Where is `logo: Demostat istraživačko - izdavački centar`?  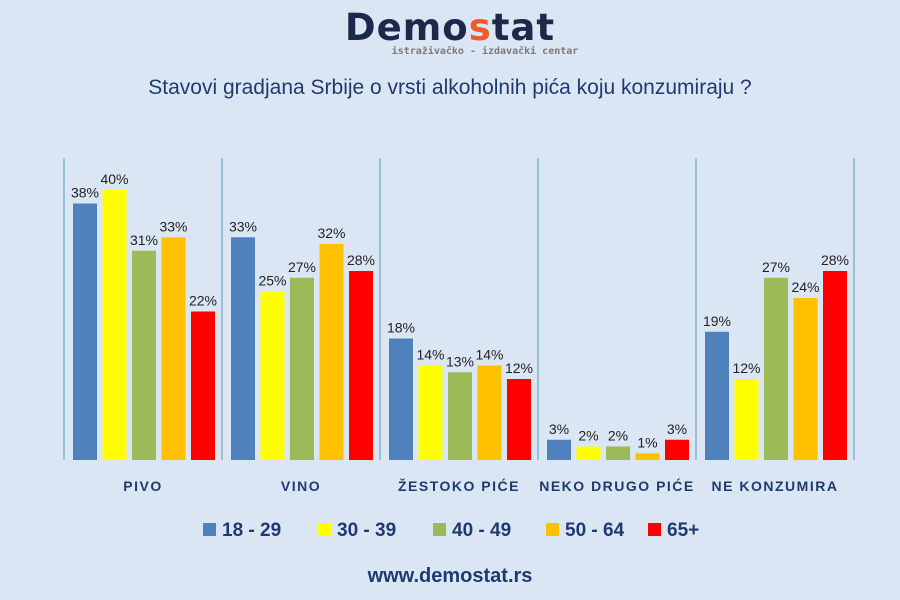
logo: Demostat istraživačko - izdavački centar is located at coordinates (450, 32).